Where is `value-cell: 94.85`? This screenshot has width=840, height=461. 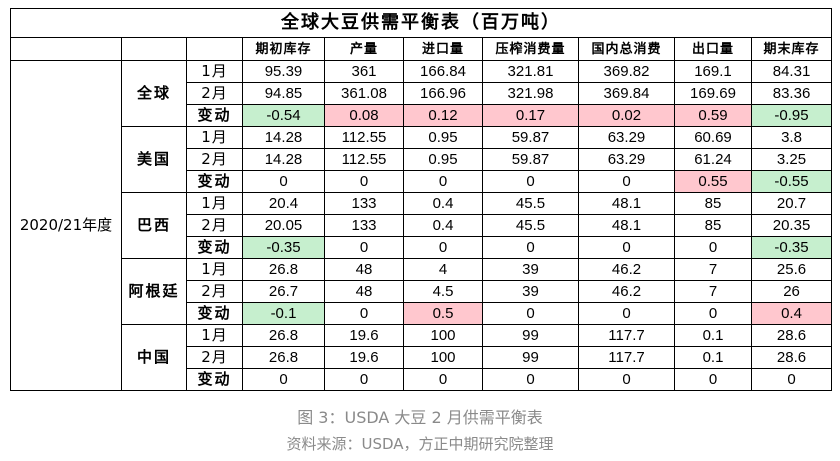
value-cell: 94.85 is located at coordinates (283, 93).